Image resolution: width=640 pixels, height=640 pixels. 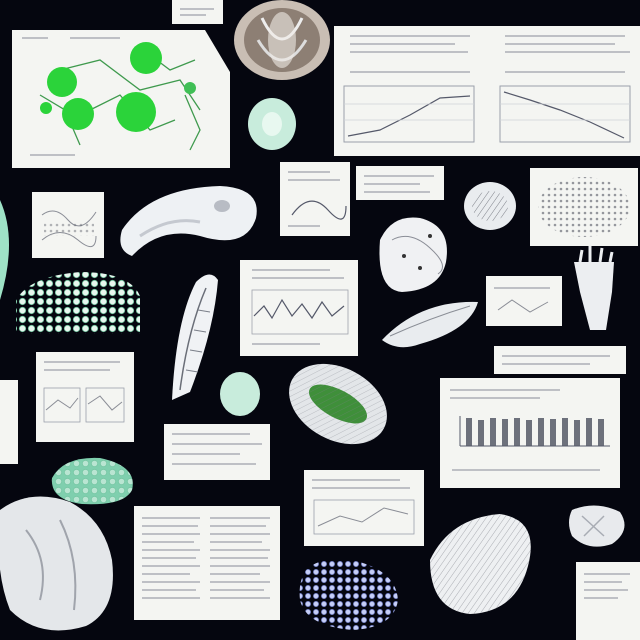 I want to click on line-chart-document, so click(x=487, y=91).